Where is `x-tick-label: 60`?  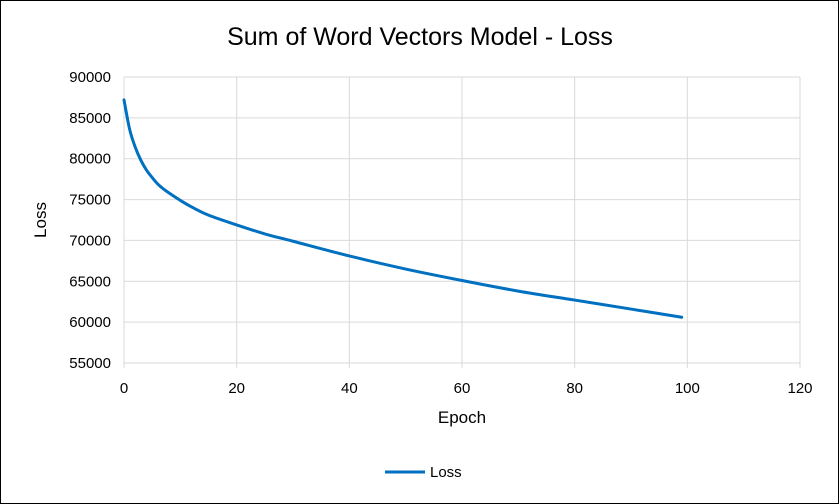
x-tick-label: 60 is located at coordinates (462, 388).